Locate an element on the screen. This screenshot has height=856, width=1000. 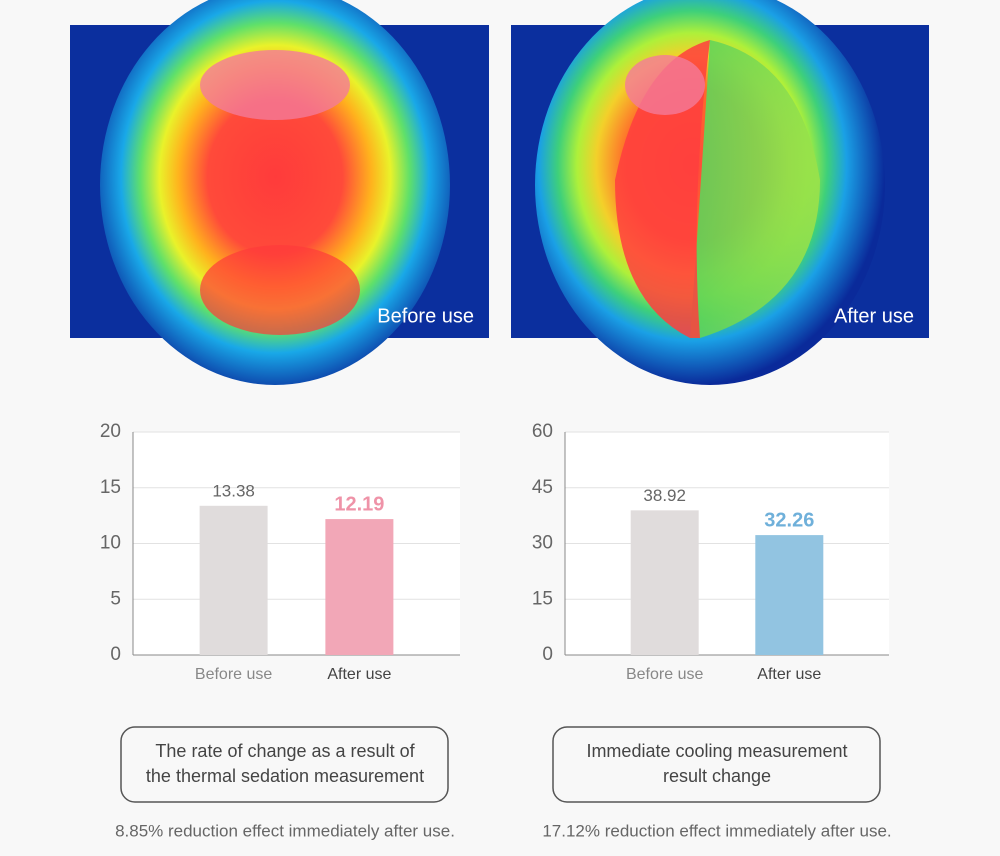
caption-text: result change is located at coordinates (717, 776).